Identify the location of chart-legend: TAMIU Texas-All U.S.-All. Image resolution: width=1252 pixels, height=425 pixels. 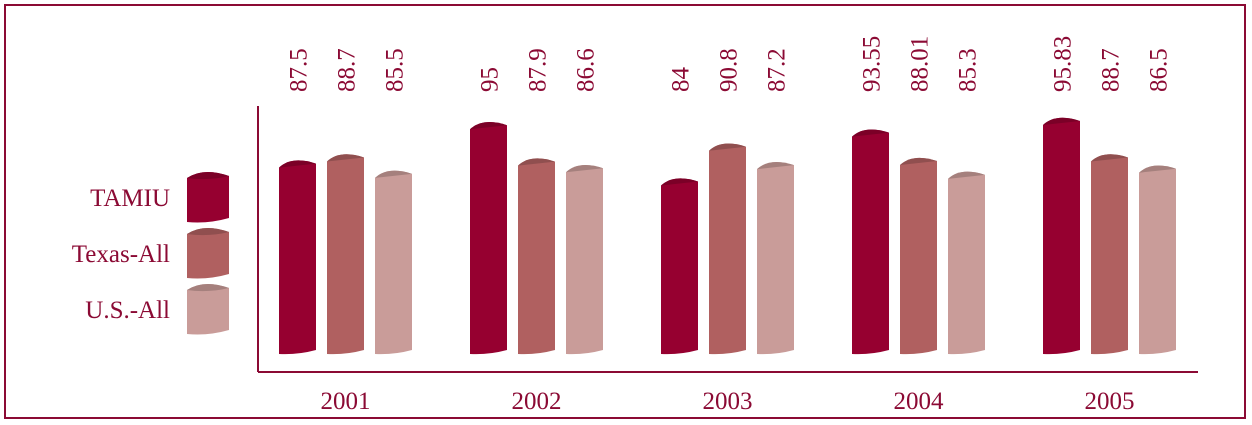
(150, 253).